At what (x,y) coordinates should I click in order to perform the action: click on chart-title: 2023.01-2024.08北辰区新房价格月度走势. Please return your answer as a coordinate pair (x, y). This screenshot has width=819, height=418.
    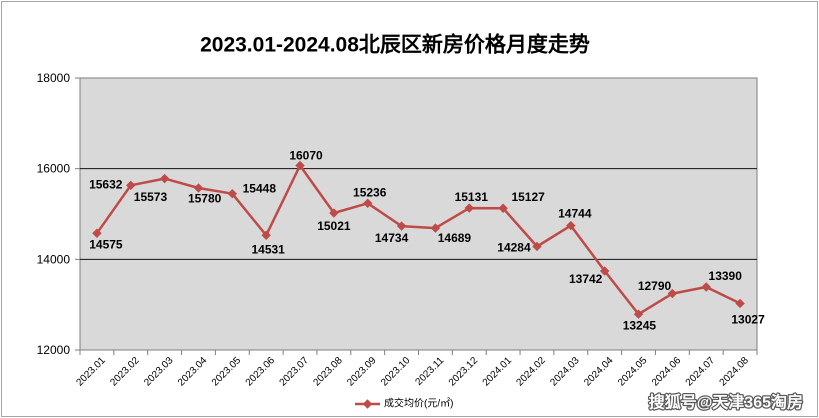
    Looking at the image, I should click on (395, 45).